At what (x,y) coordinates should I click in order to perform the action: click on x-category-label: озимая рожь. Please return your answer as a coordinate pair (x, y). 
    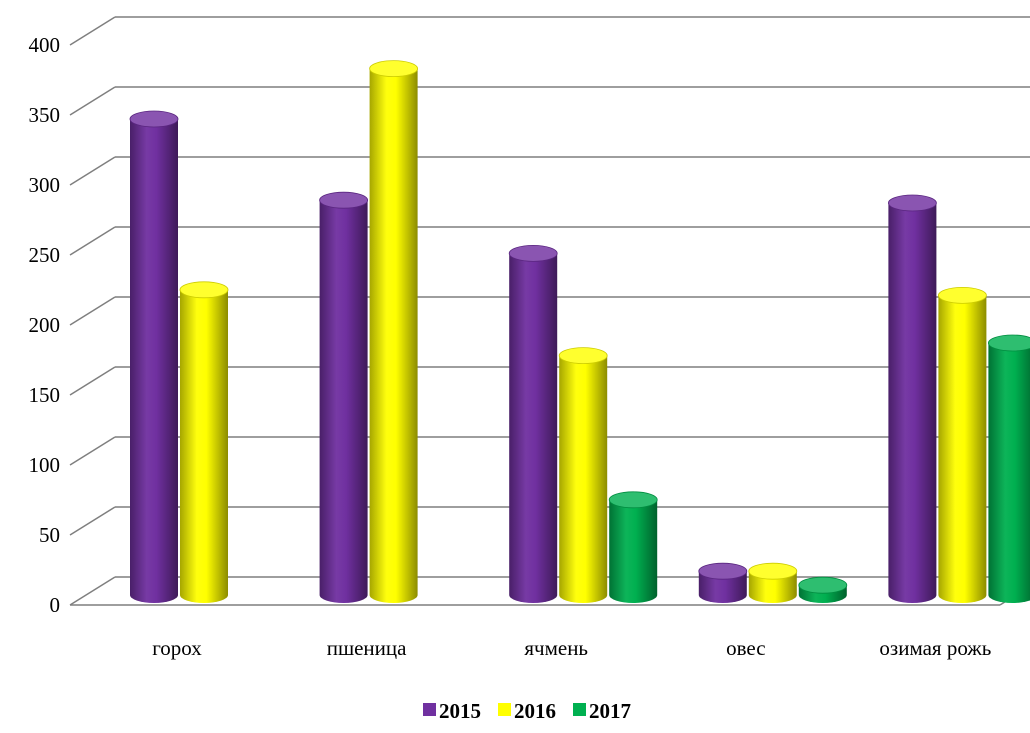
    Looking at the image, I should click on (935, 648).